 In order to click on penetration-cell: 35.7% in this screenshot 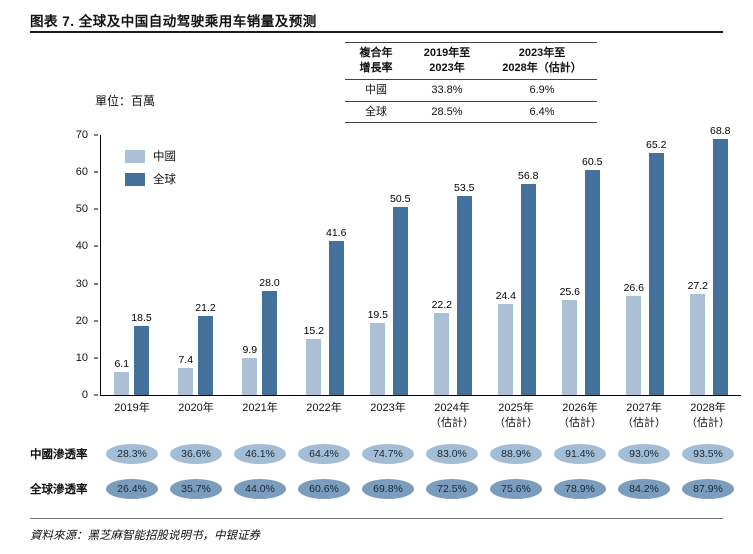, I will do `click(196, 489)`.